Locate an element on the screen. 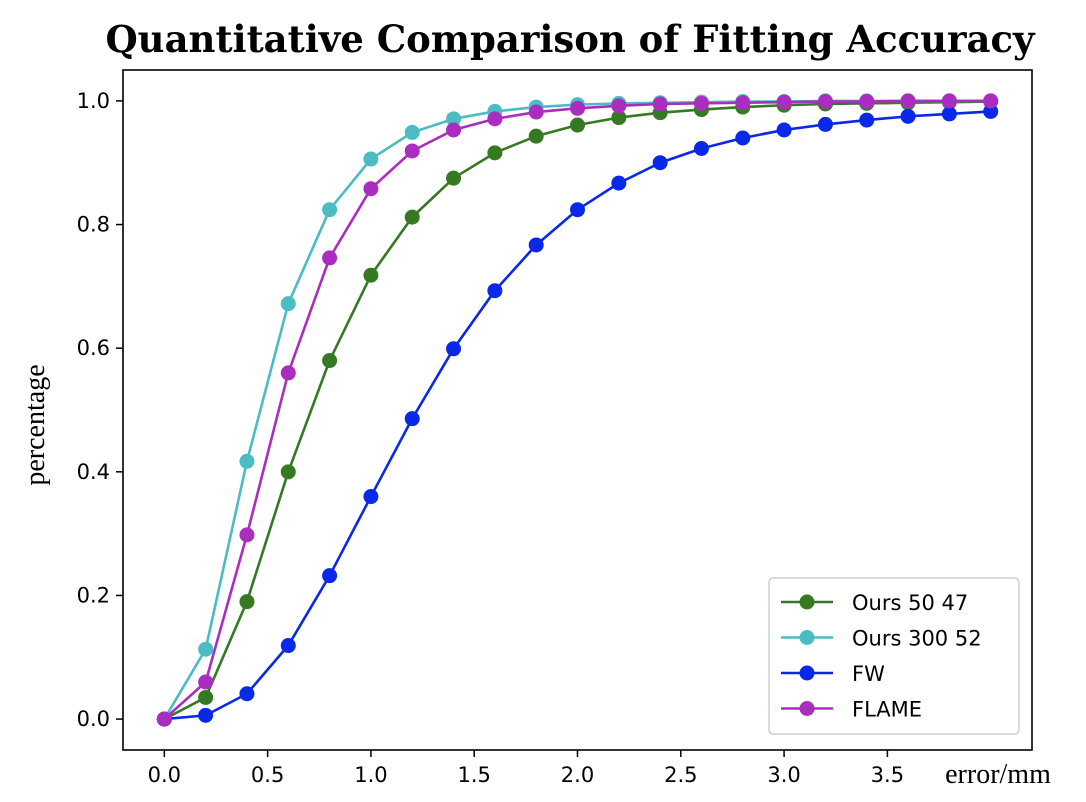  legend-box is located at coordinates (894, 656).